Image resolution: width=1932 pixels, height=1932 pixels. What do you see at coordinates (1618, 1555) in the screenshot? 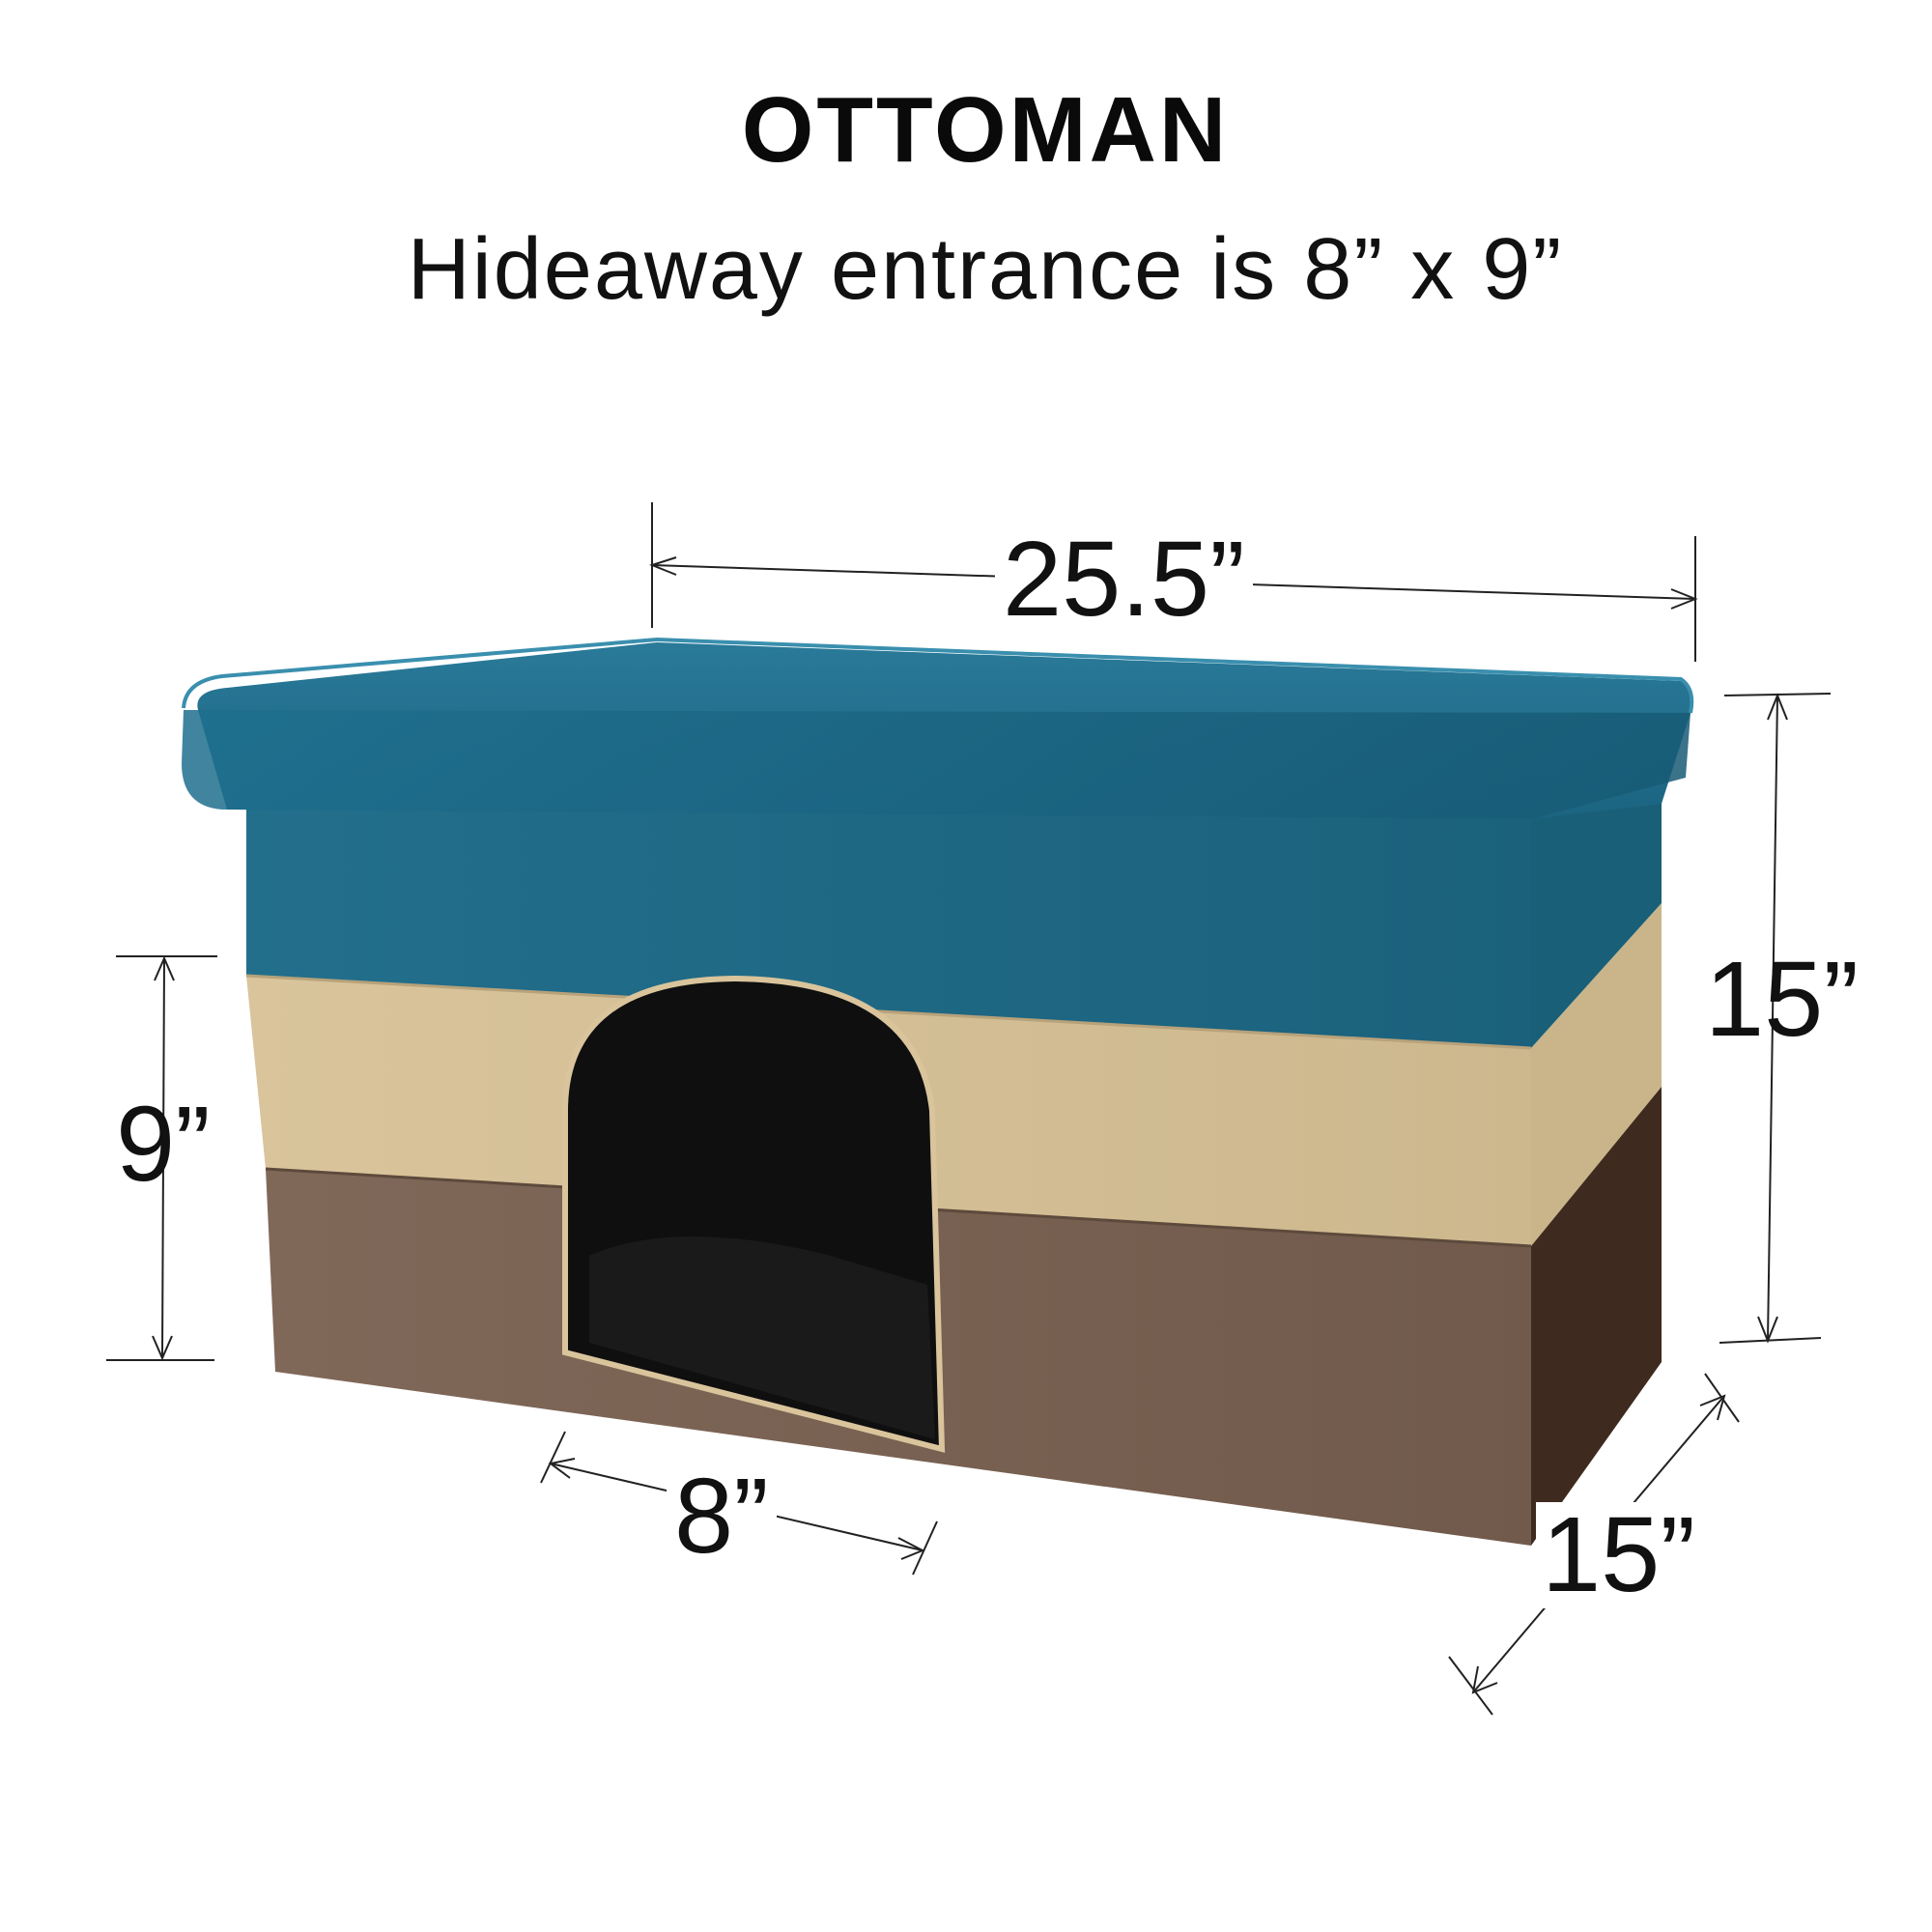
I see `depth-label: 15”` at bounding box center [1618, 1555].